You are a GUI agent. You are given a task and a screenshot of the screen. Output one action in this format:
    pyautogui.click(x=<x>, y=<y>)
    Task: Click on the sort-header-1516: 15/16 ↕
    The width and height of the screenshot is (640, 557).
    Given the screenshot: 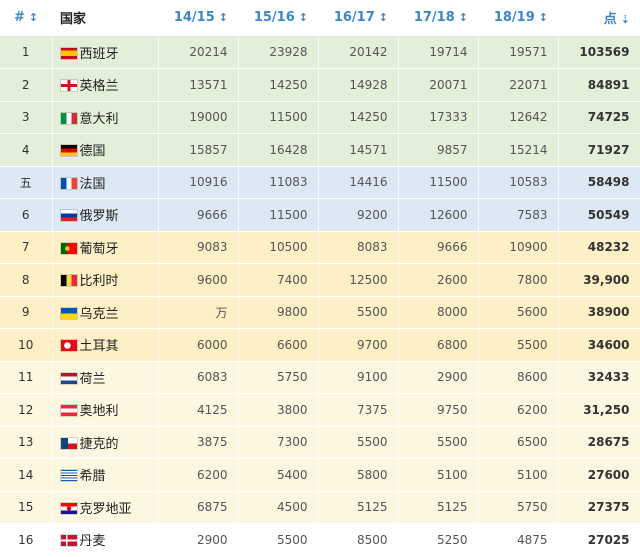 What is the action you would take?
    pyautogui.click(x=278, y=18)
    